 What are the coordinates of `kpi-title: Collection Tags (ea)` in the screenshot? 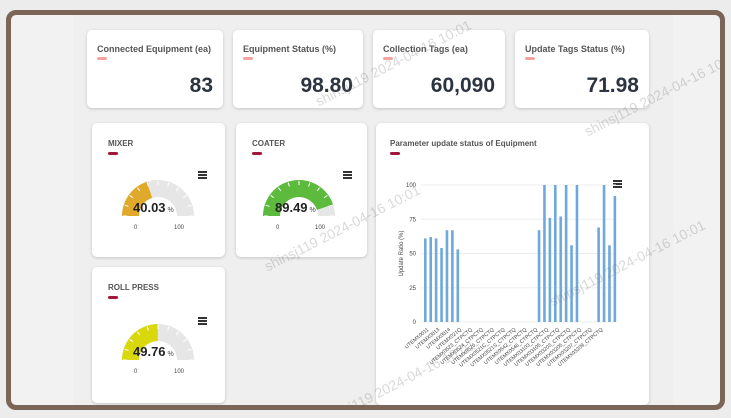 It's located at (425, 49).